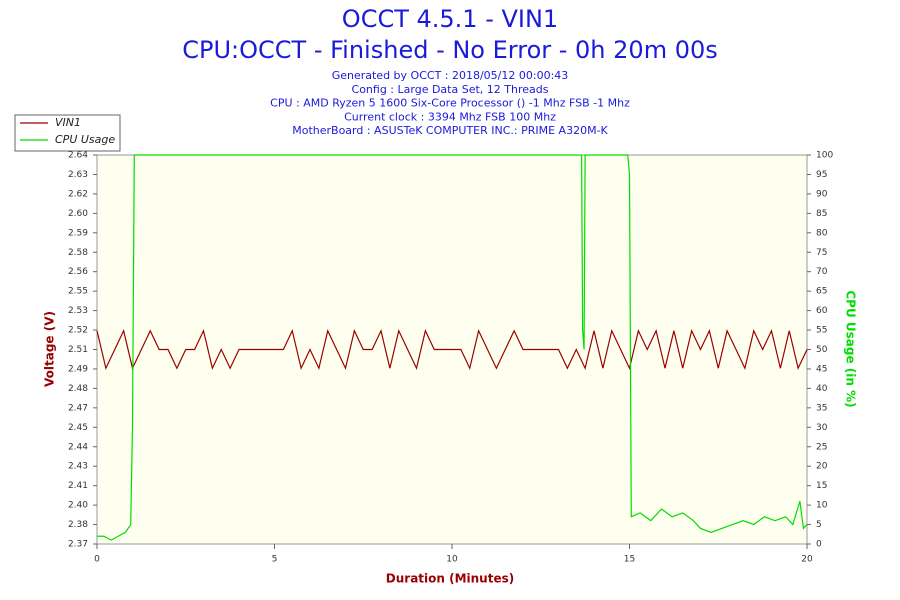 This screenshot has height=600, width=900. I want to click on y-tick-label: 2.58, so click(78, 253).